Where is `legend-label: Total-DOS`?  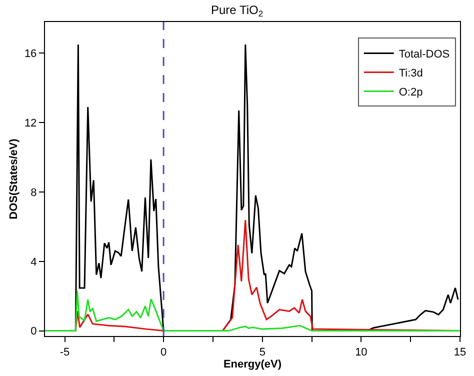
legend-label: Total-DOS is located at coordinates (424, 54).